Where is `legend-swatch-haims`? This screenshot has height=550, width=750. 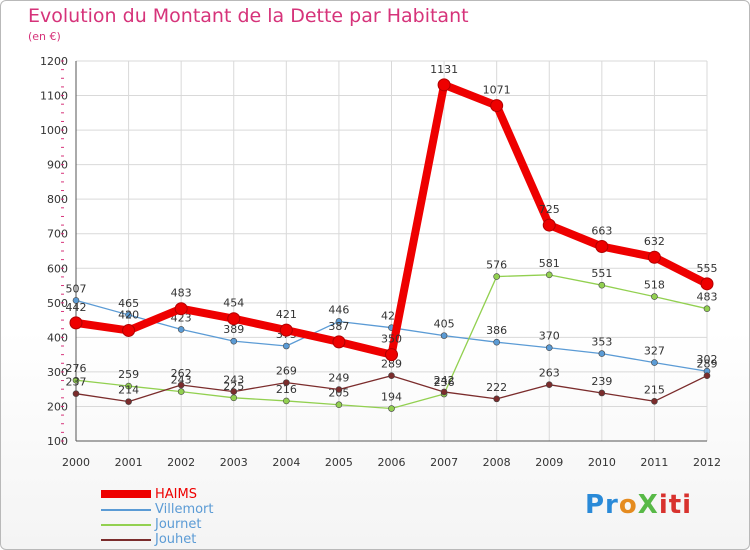 legend-swatch-haims is located at coordinates (126, 494).